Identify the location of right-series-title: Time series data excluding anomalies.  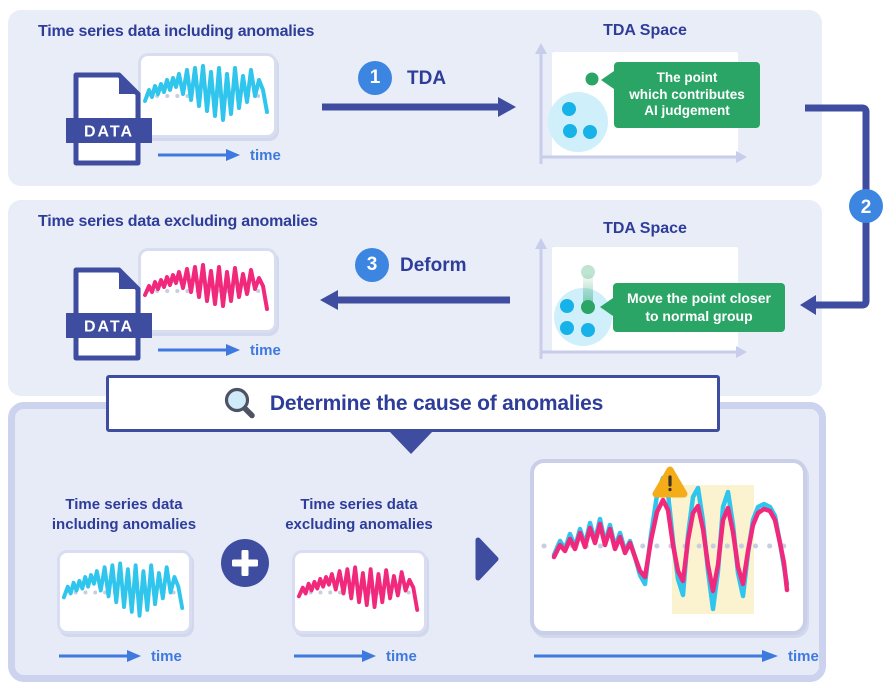
(359, 514).